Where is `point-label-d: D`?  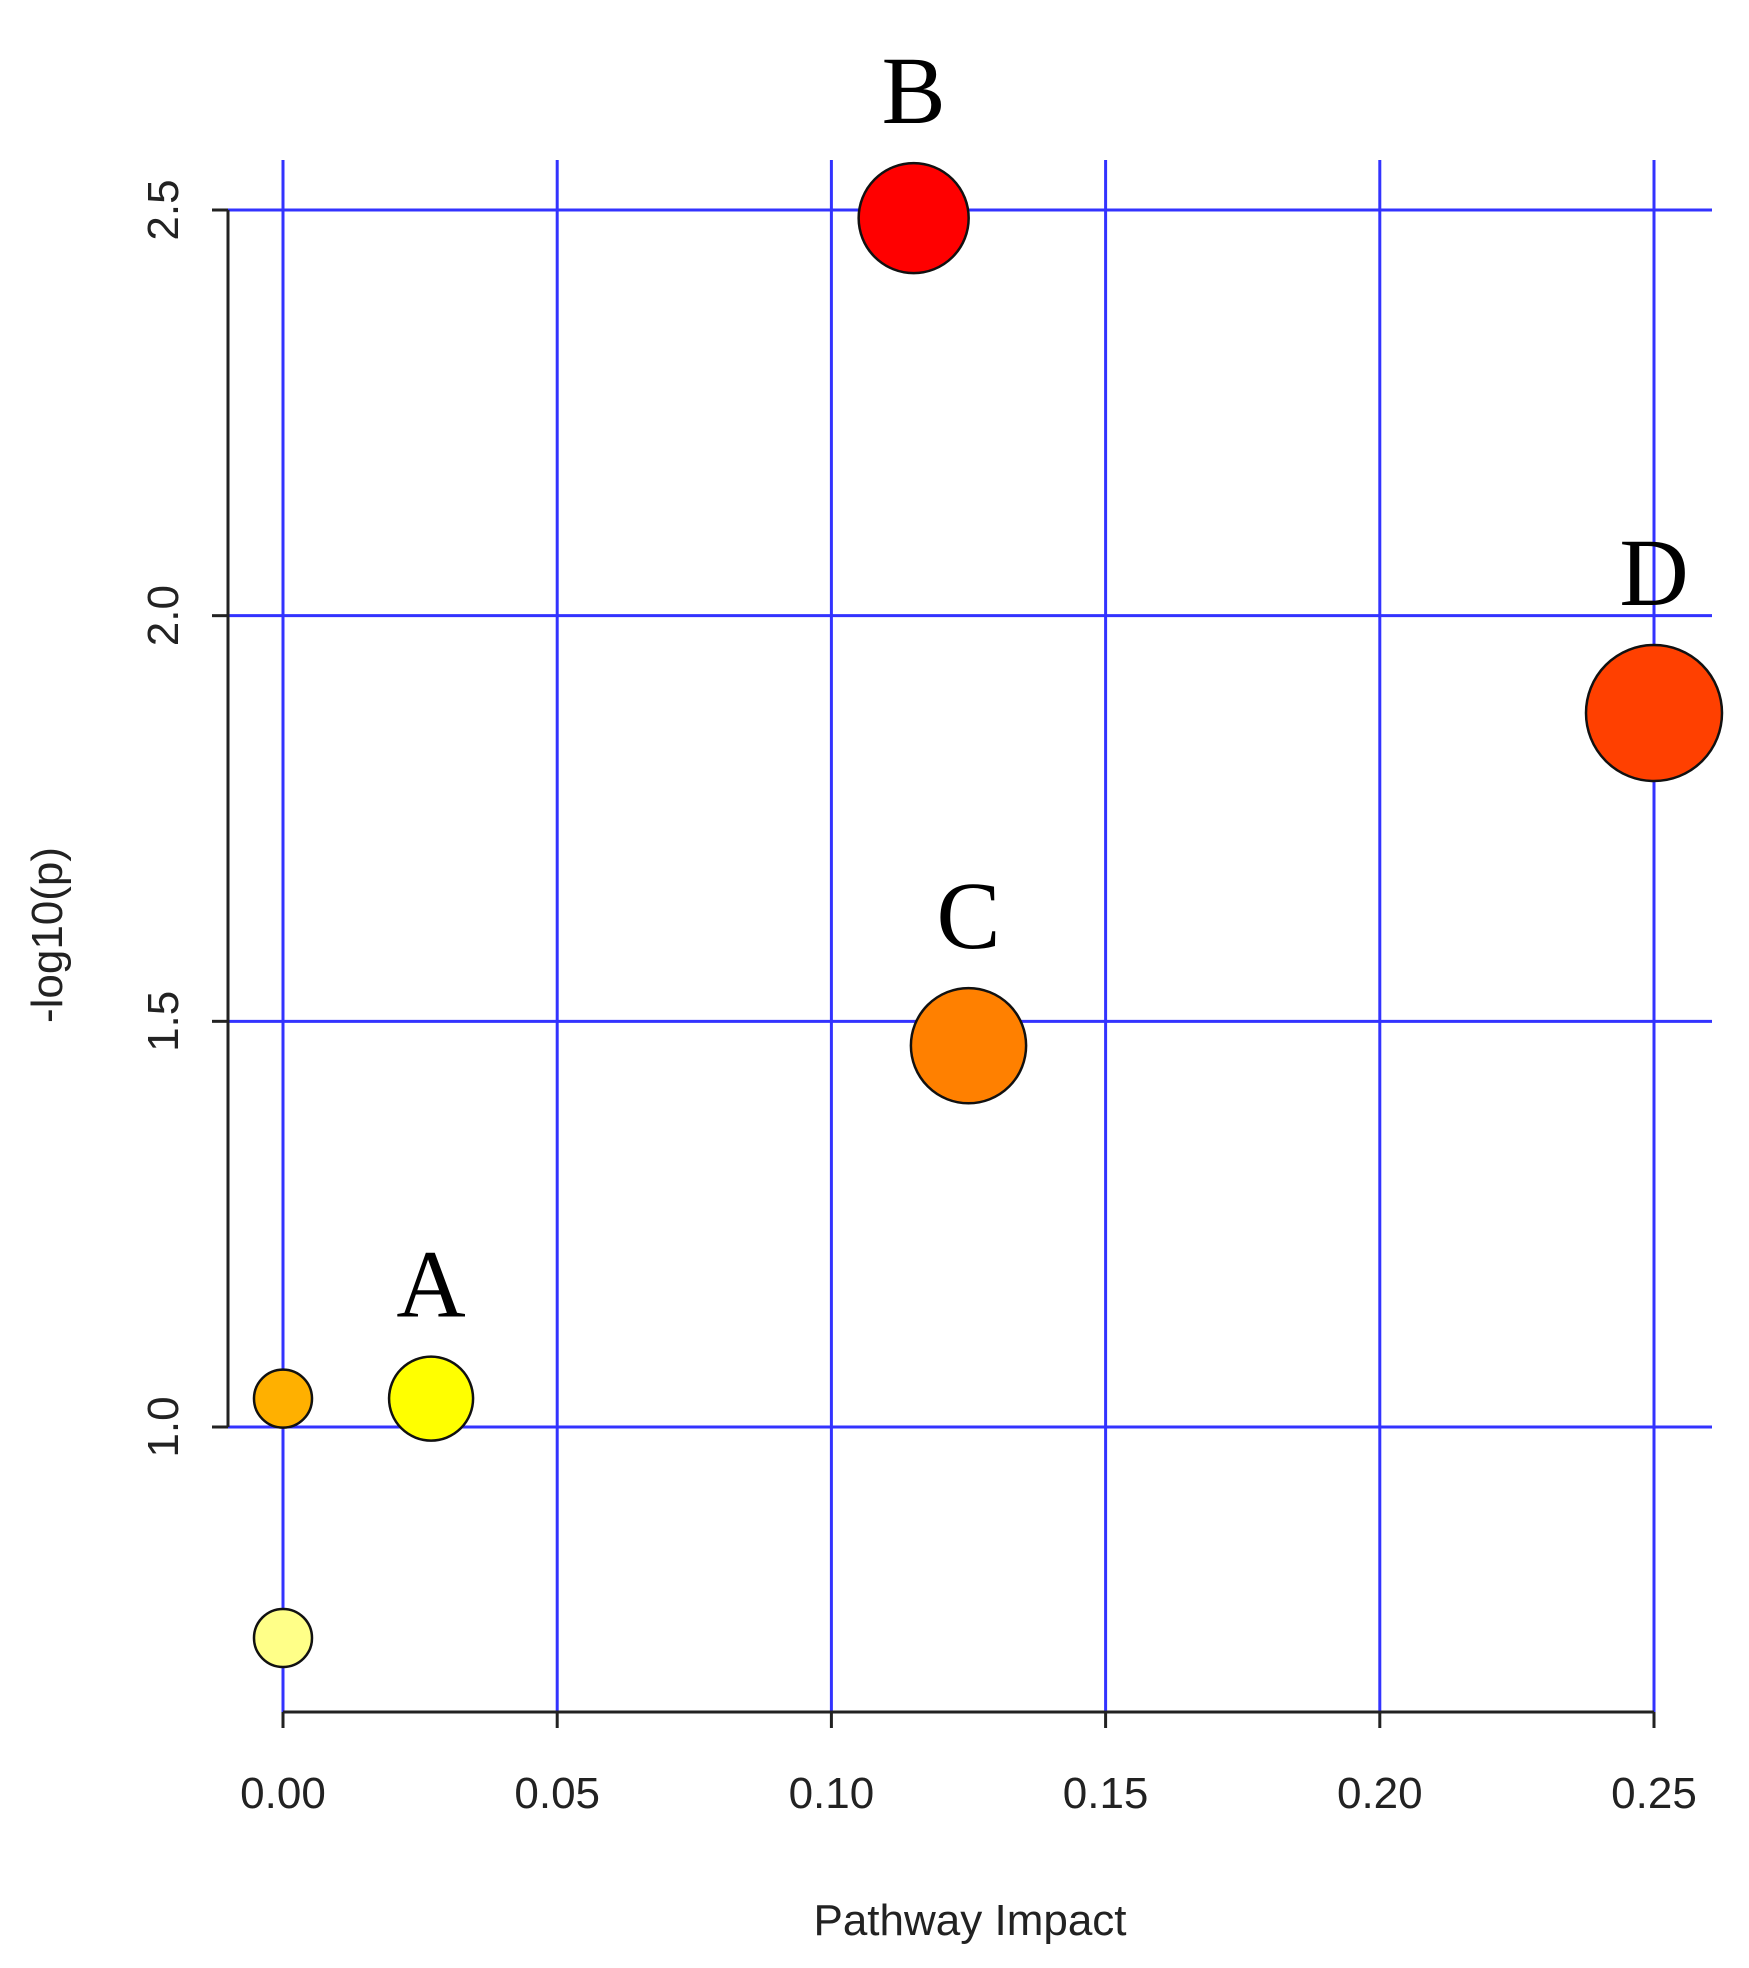 point-label-d: D is located at coordinates (1653, 572).